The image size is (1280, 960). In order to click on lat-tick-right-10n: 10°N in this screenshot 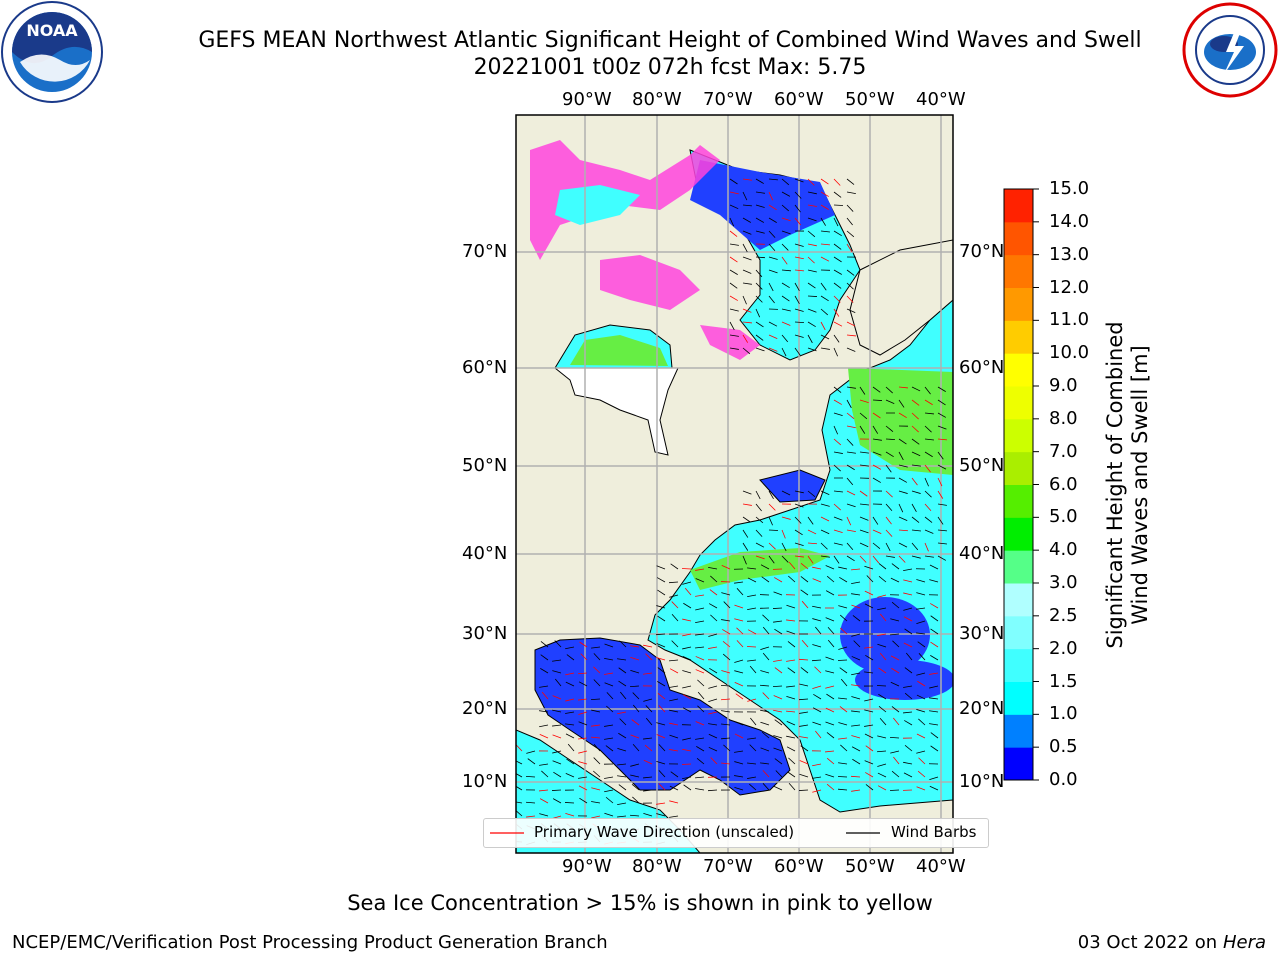, I will do `click(982, 781)`.